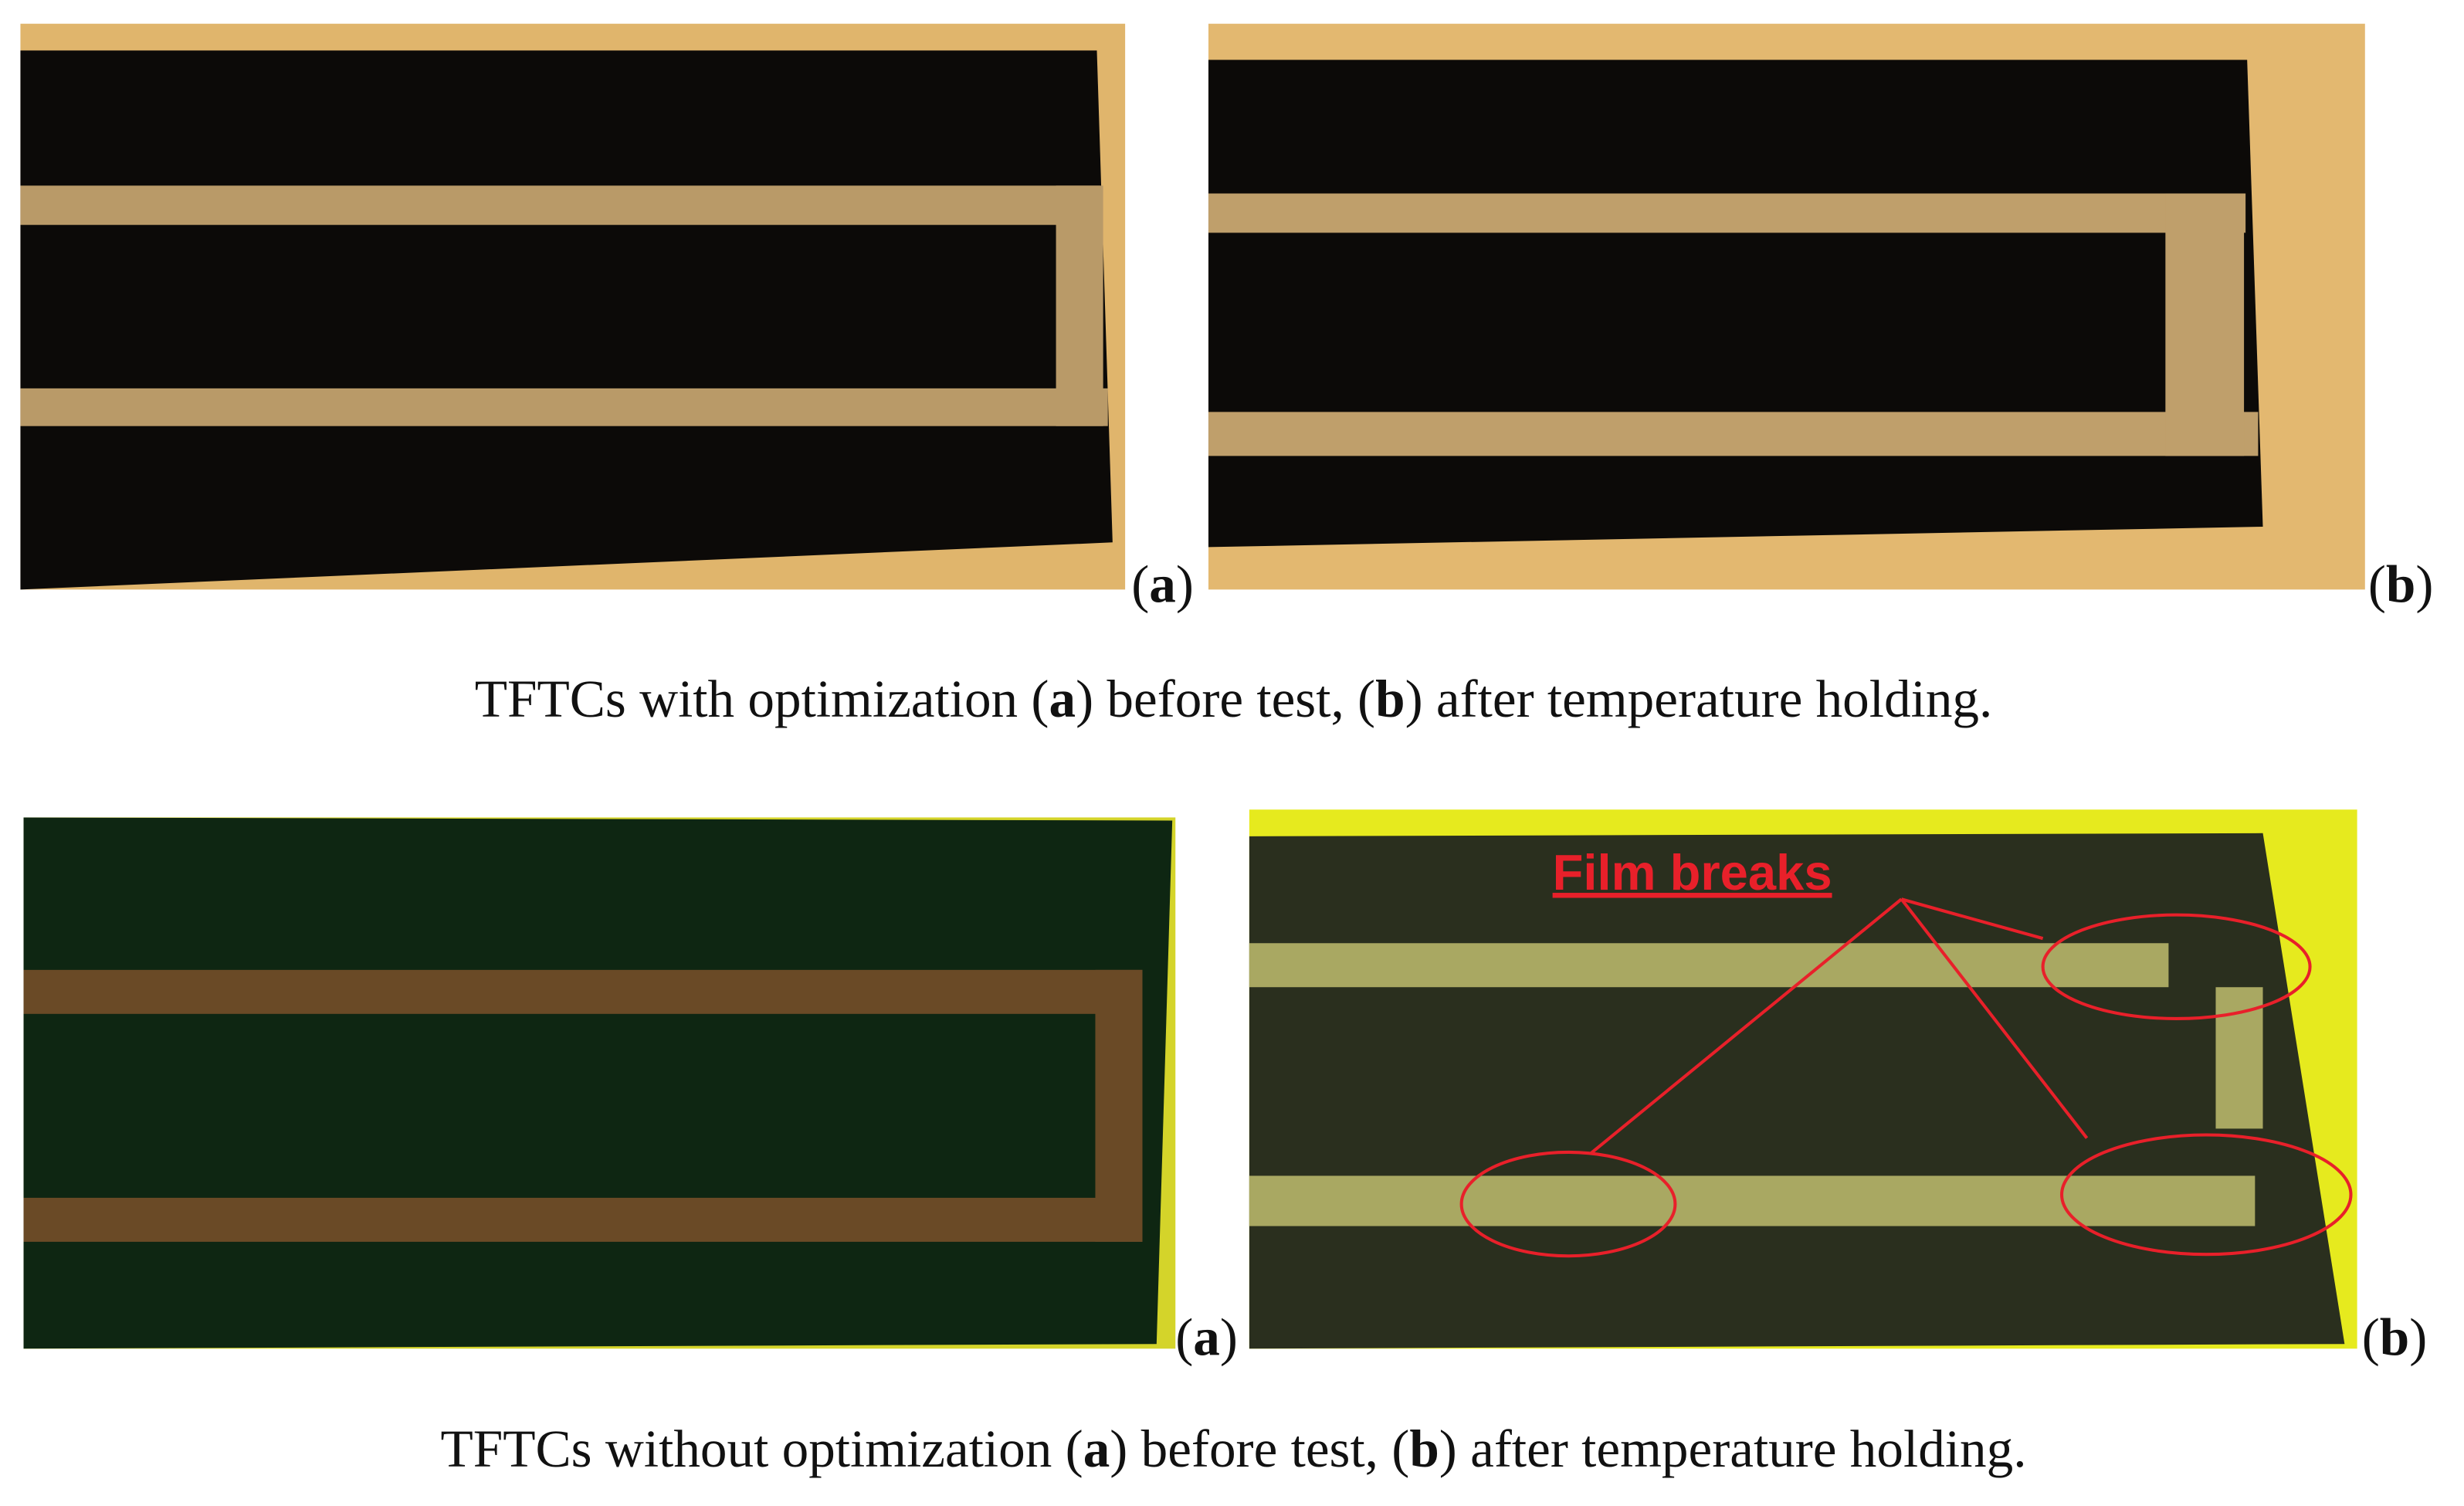 Image resolution: width=2464 pixels, height=1506 pixels. I want to click on text-part: TFTCs without optimization (, so click(762, 1448).